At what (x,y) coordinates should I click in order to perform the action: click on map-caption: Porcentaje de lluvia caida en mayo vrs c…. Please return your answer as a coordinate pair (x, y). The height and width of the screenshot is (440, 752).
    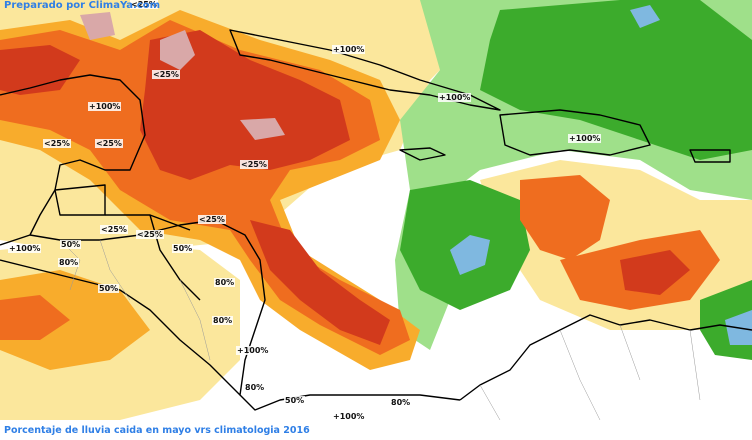
    Looking at the image, I should click on (157, 430).